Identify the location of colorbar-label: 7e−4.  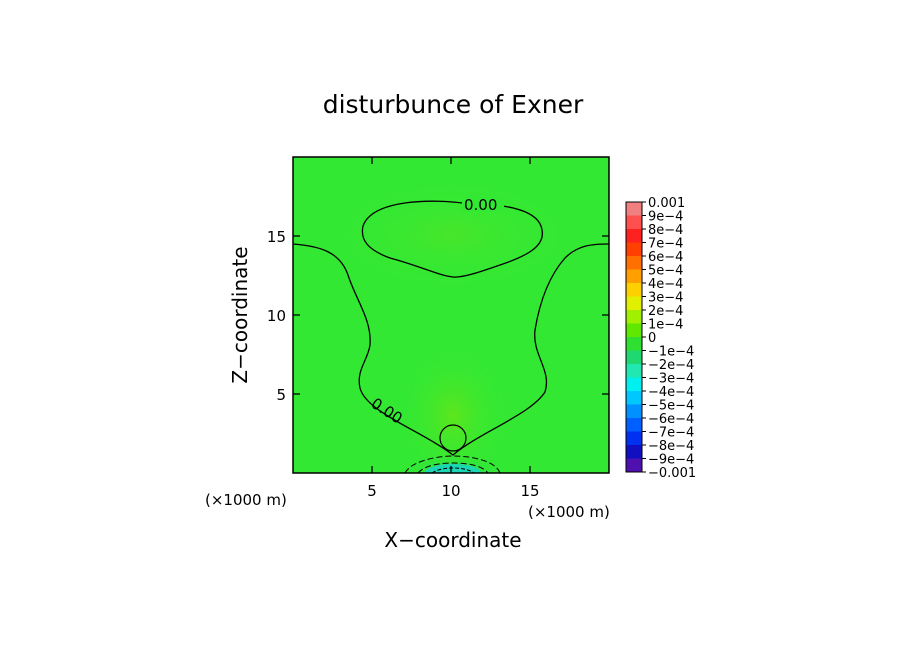
(665, 244).